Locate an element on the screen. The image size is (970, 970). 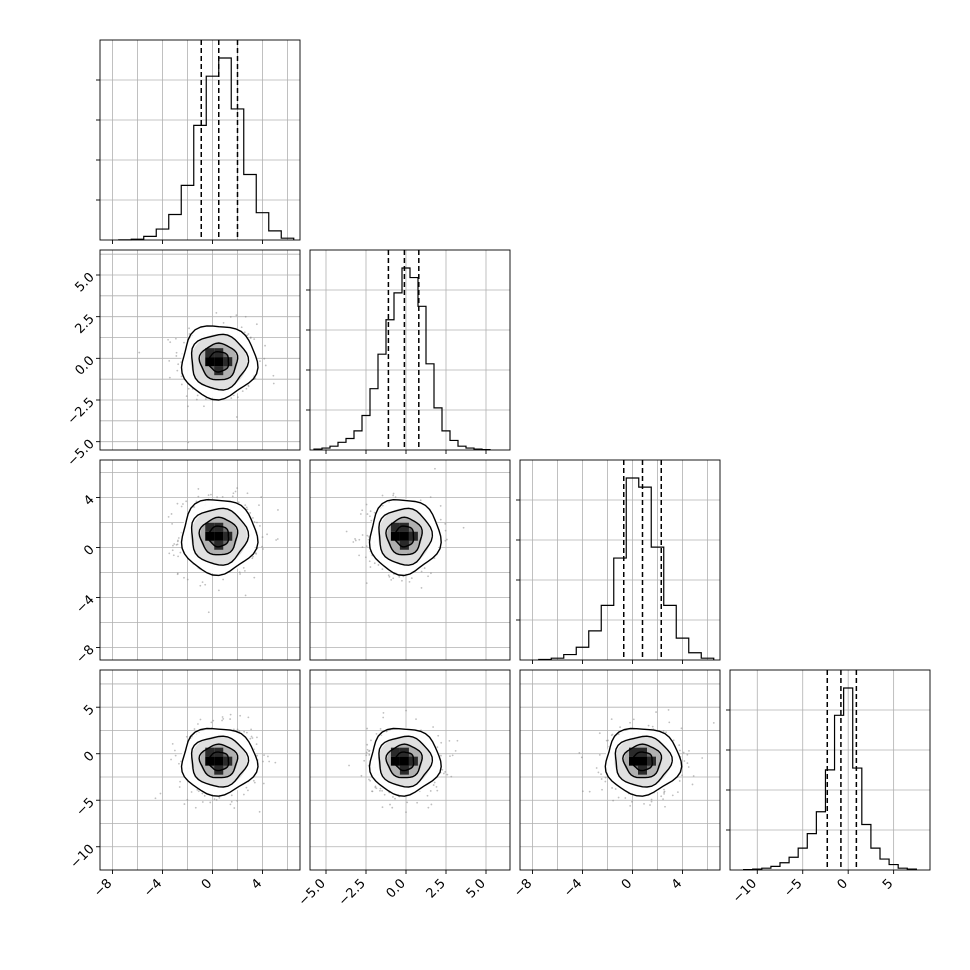
x-tick-label: −5 is located at coordinates (793, 888).